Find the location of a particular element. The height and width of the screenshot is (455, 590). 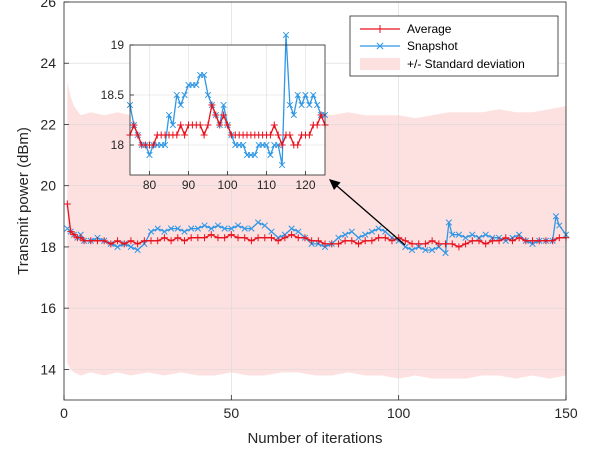

y-tick-label: 14 is located at coordinates (48, 369).